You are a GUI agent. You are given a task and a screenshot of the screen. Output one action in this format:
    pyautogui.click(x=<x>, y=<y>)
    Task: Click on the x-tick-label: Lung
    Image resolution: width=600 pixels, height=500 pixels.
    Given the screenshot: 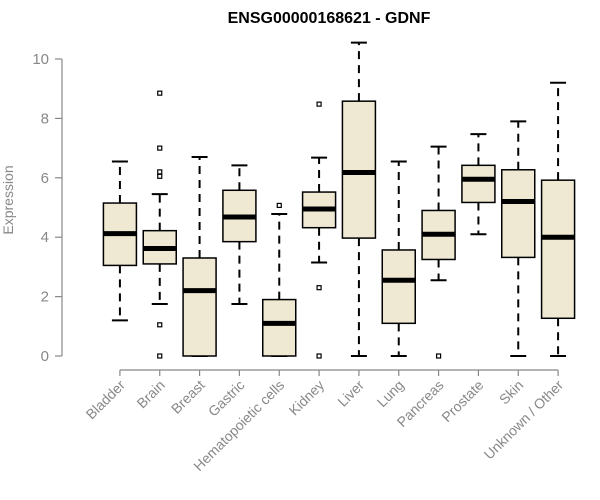 What is the action you would take?
    pyautogui.click(x=390, y=393)
    